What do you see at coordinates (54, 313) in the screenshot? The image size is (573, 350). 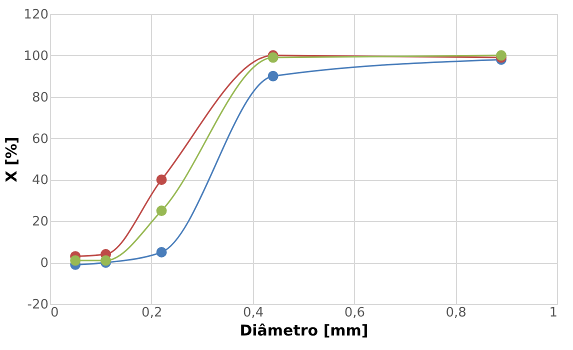 I see `x-tick-label: 0` at bounding box center [54, 313].